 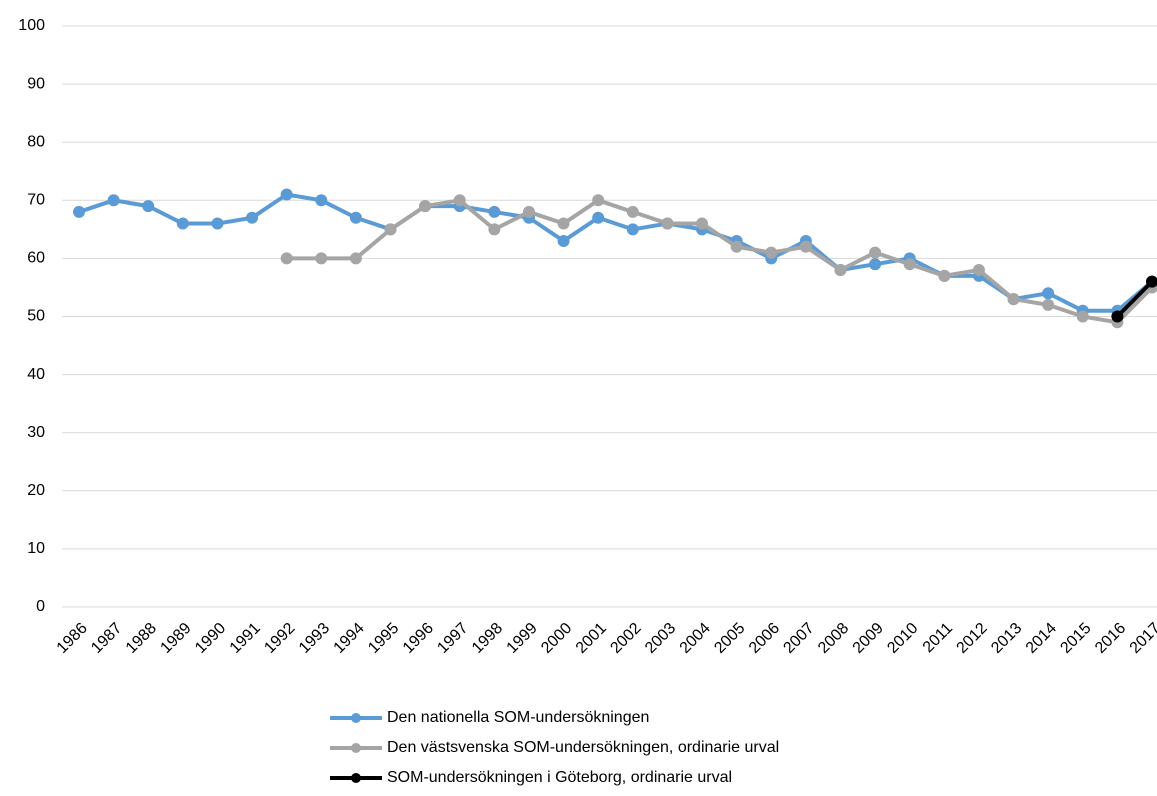 I want to click on x-tick-label: 2011, so click(x=938, y=638).